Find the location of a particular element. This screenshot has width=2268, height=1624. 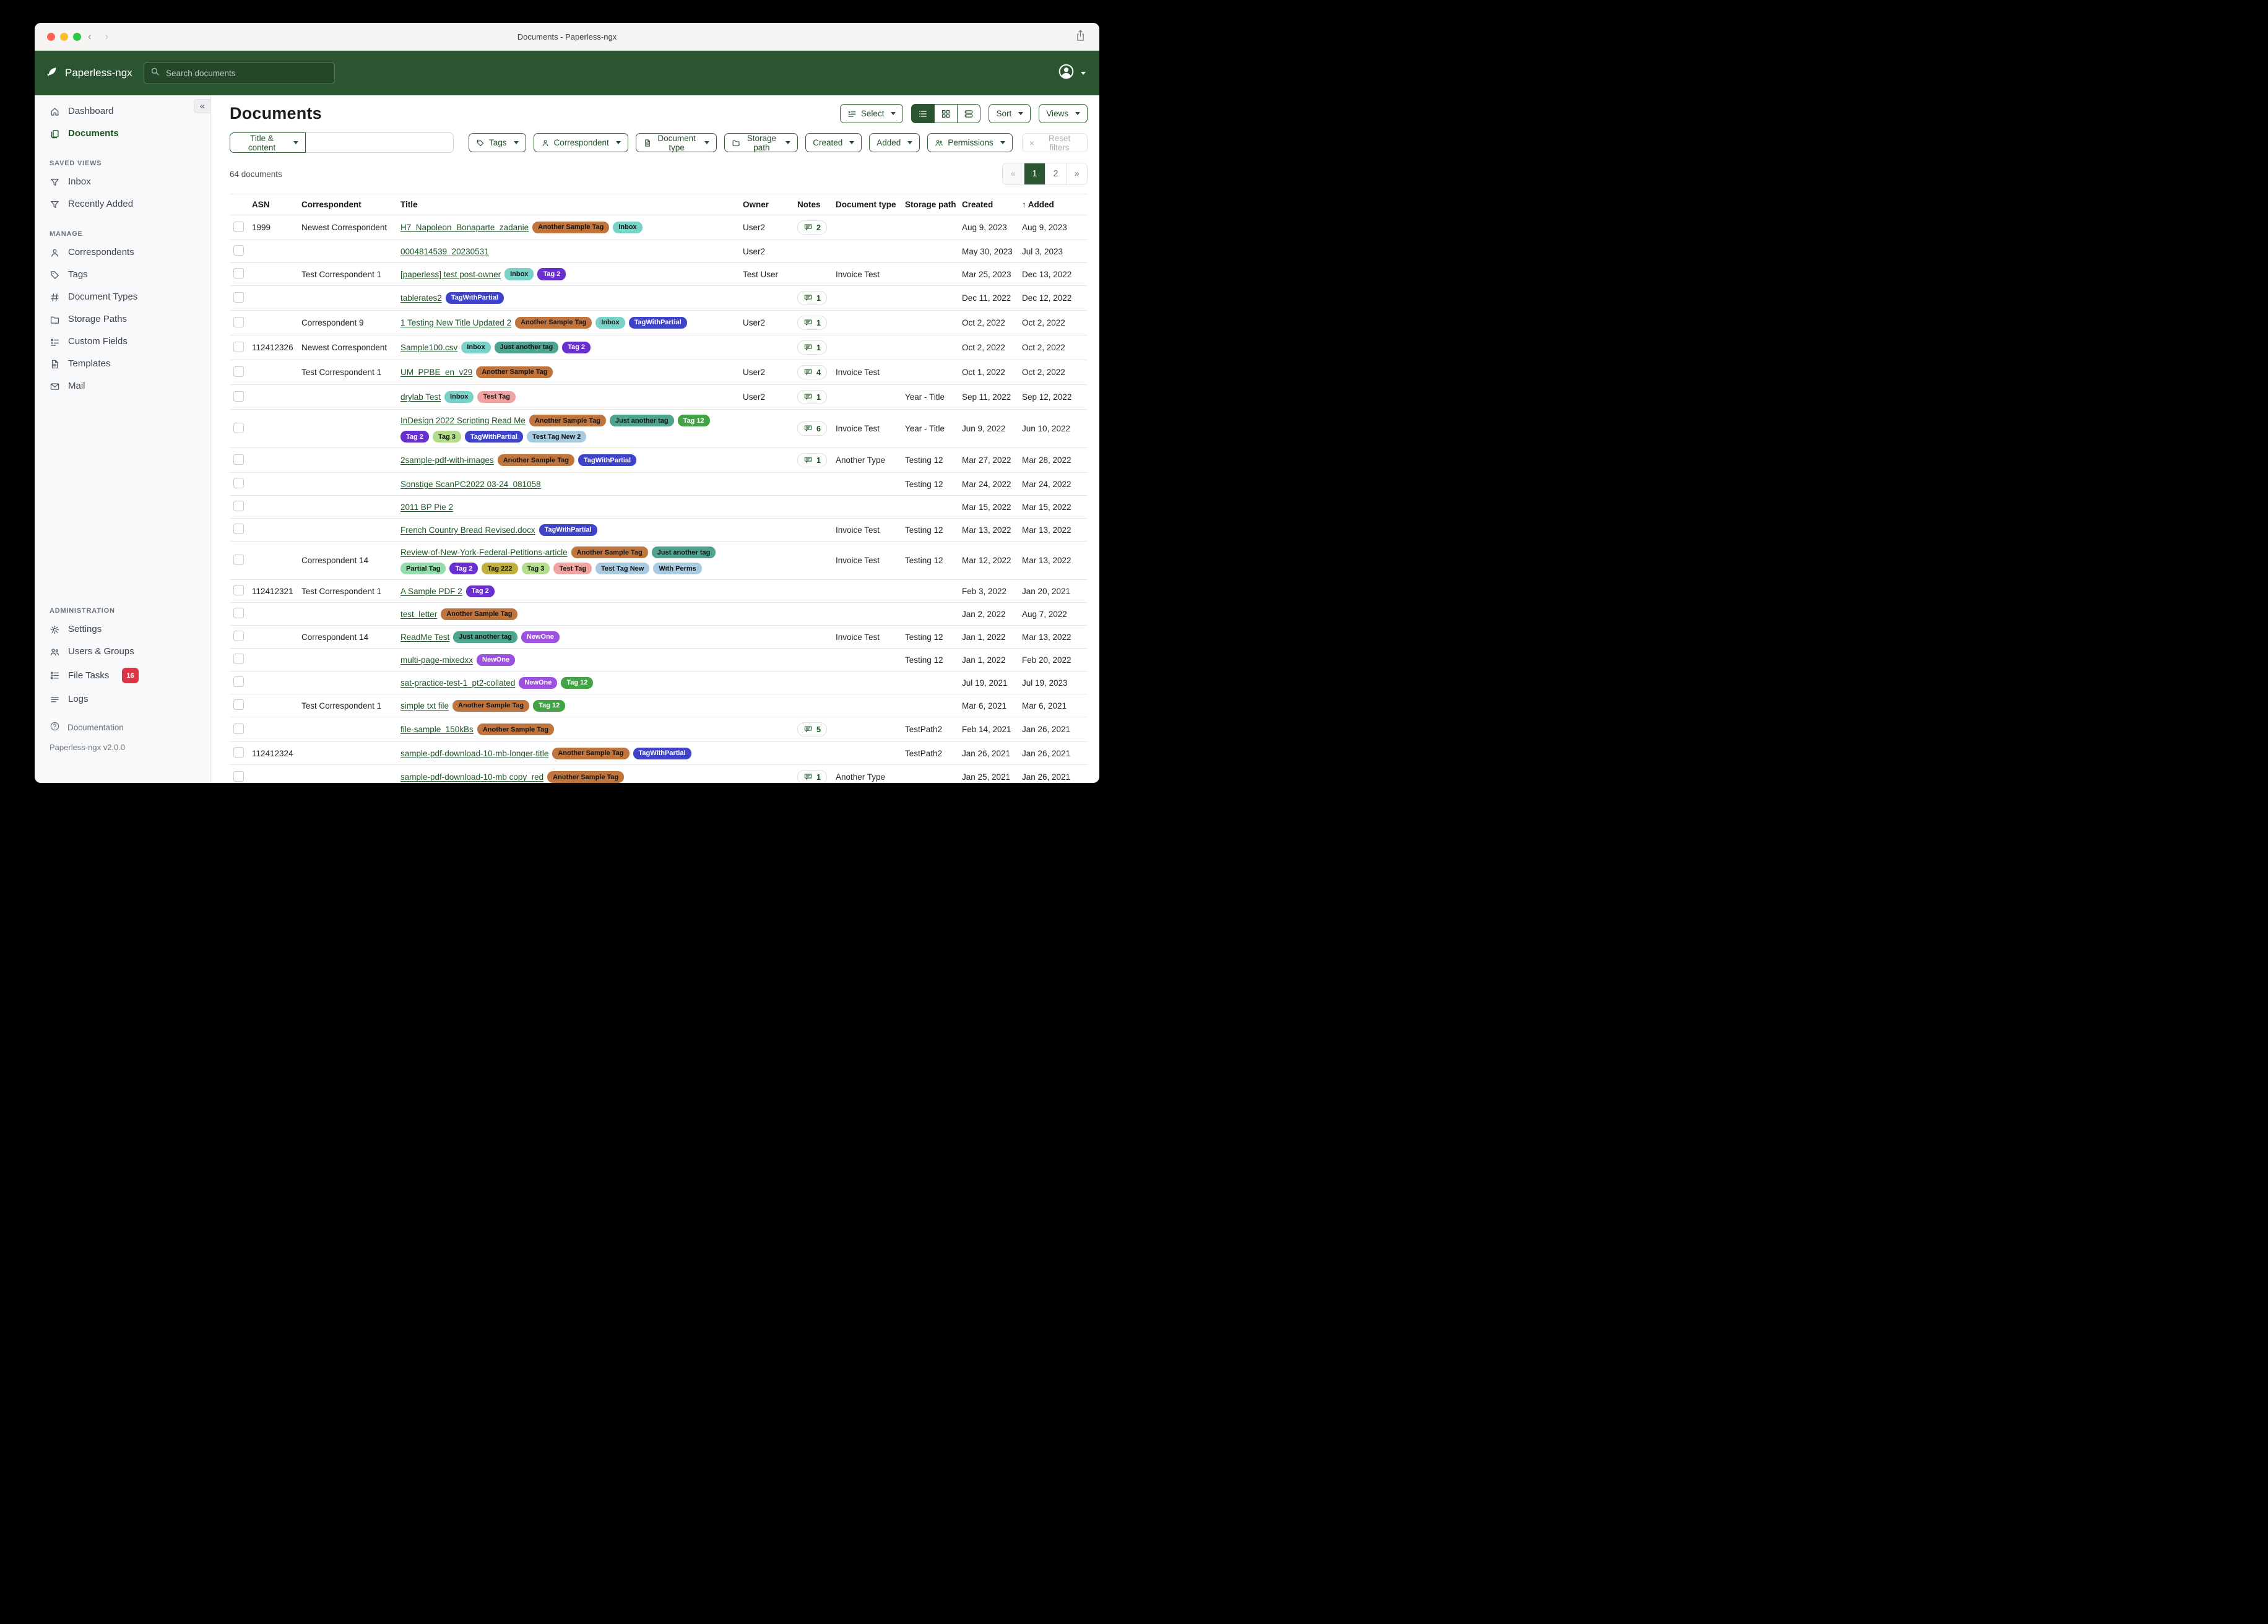

storage-path-cell: TestPath2 is located at coordinates (929, 753).